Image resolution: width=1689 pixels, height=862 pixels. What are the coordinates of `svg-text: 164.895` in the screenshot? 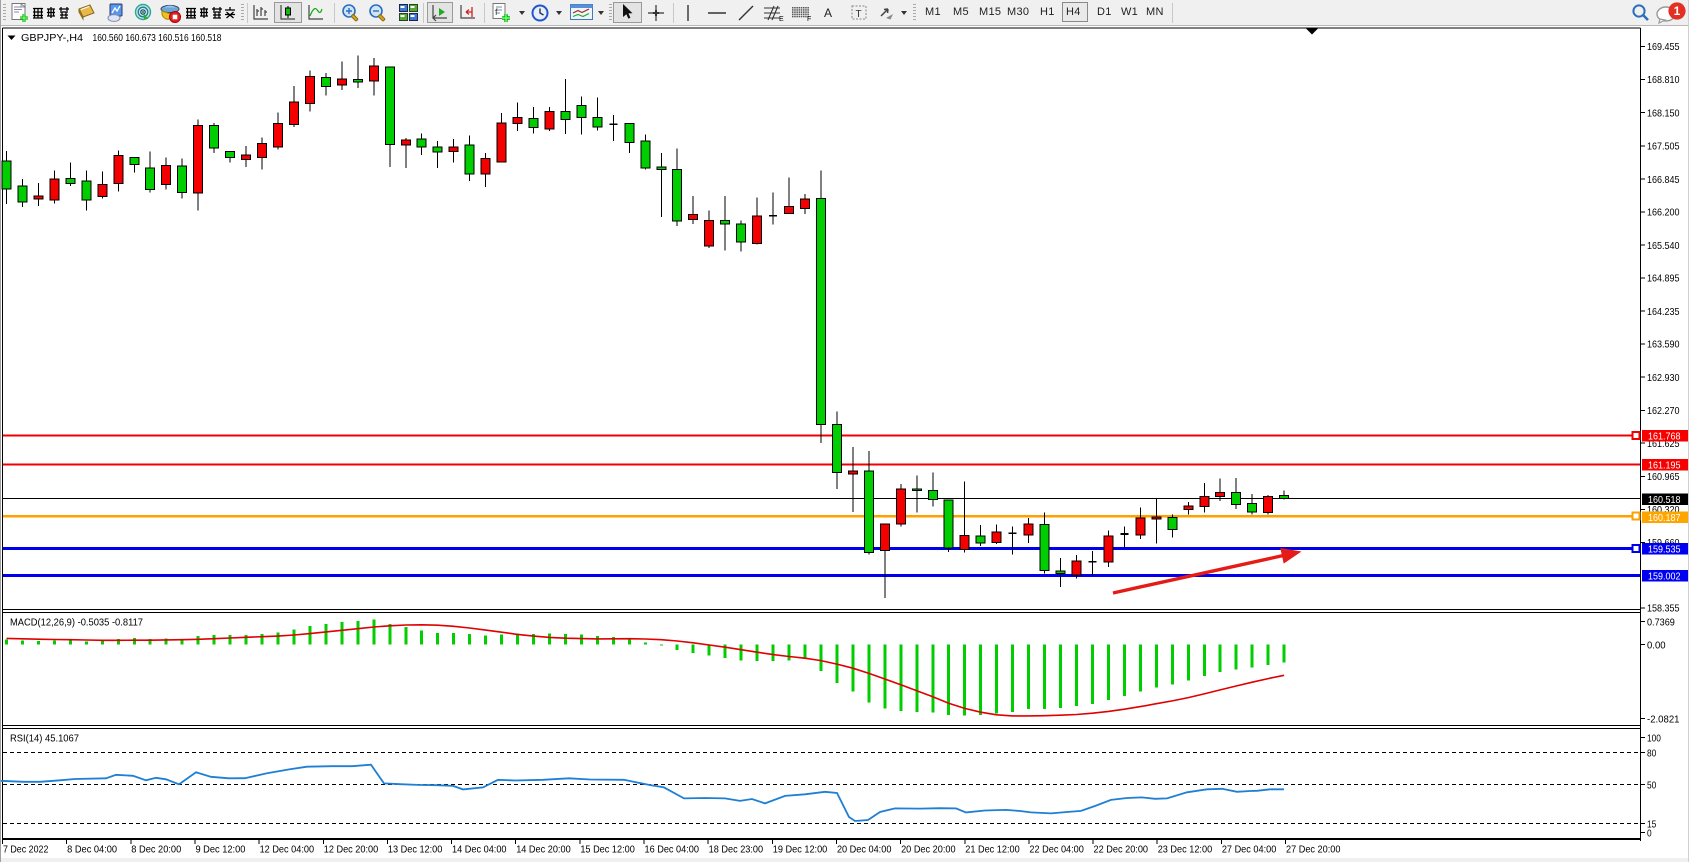 It's located at (1663, 279).